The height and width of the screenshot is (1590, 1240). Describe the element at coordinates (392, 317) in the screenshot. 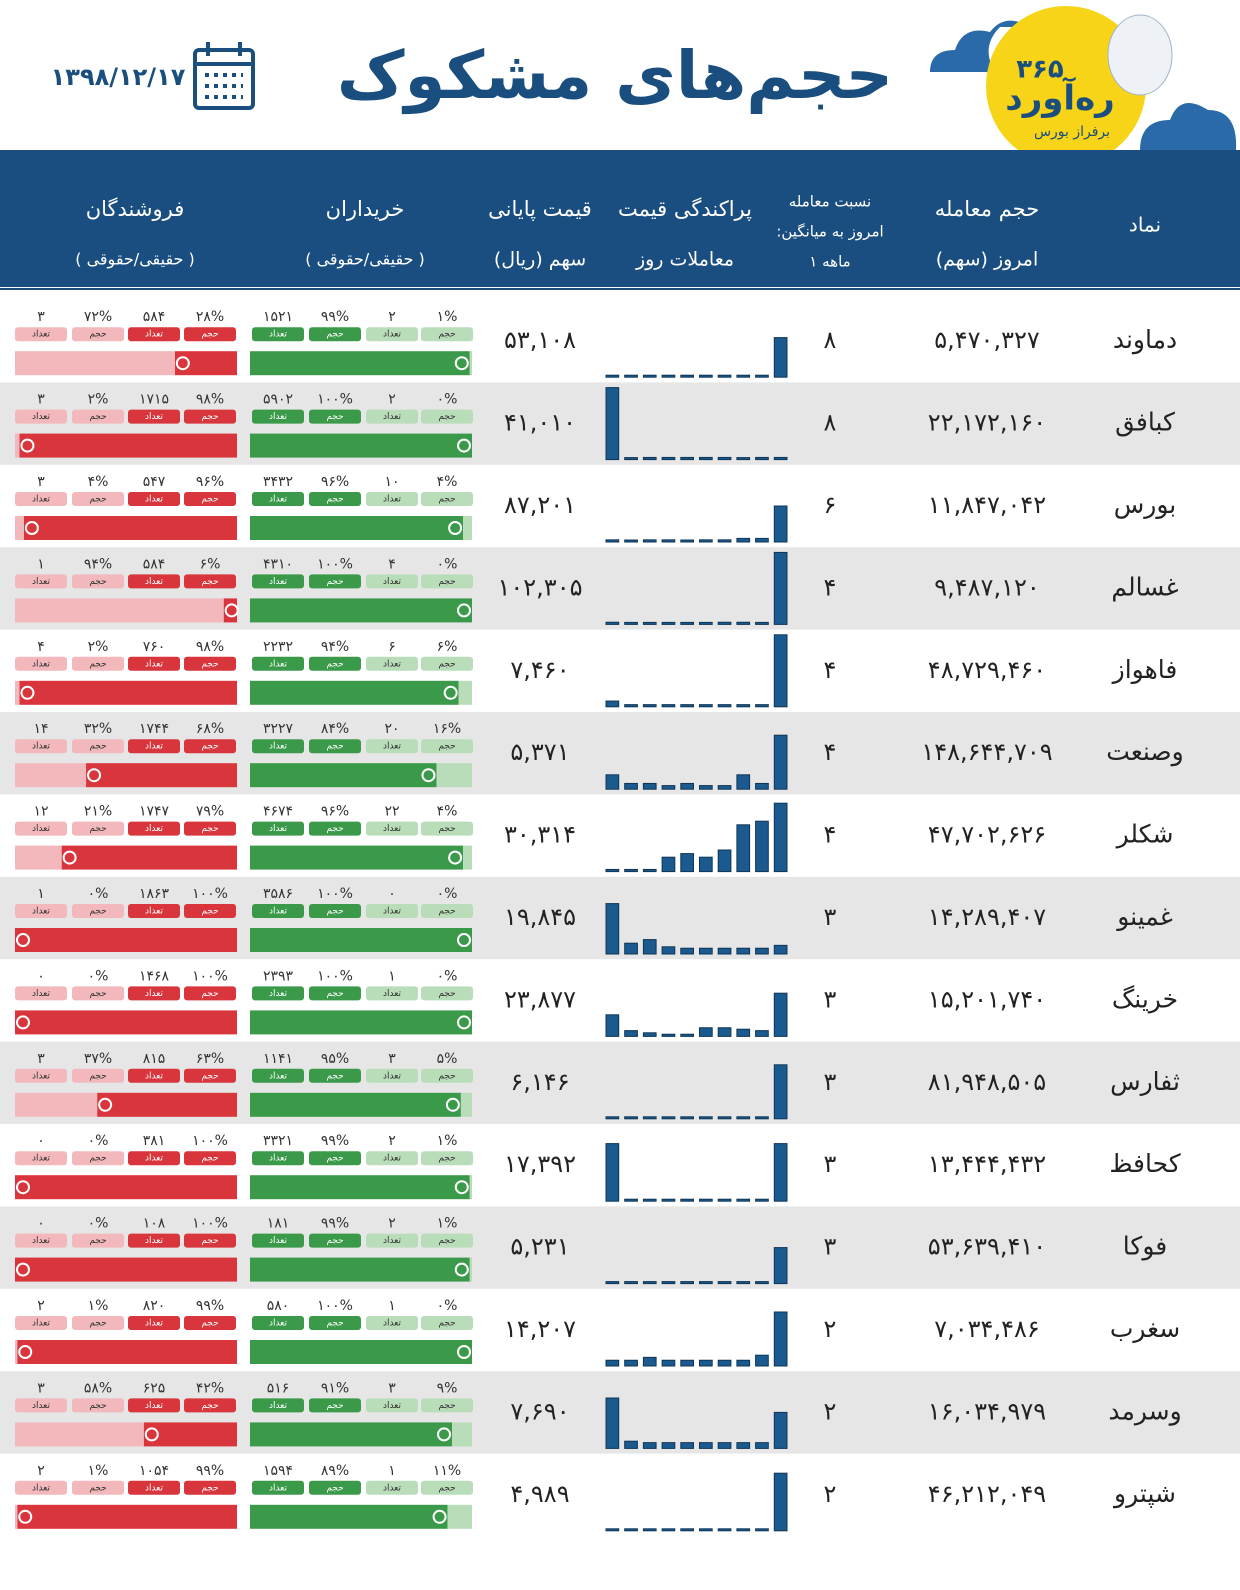

I see `chip-value: ۲` at that location.